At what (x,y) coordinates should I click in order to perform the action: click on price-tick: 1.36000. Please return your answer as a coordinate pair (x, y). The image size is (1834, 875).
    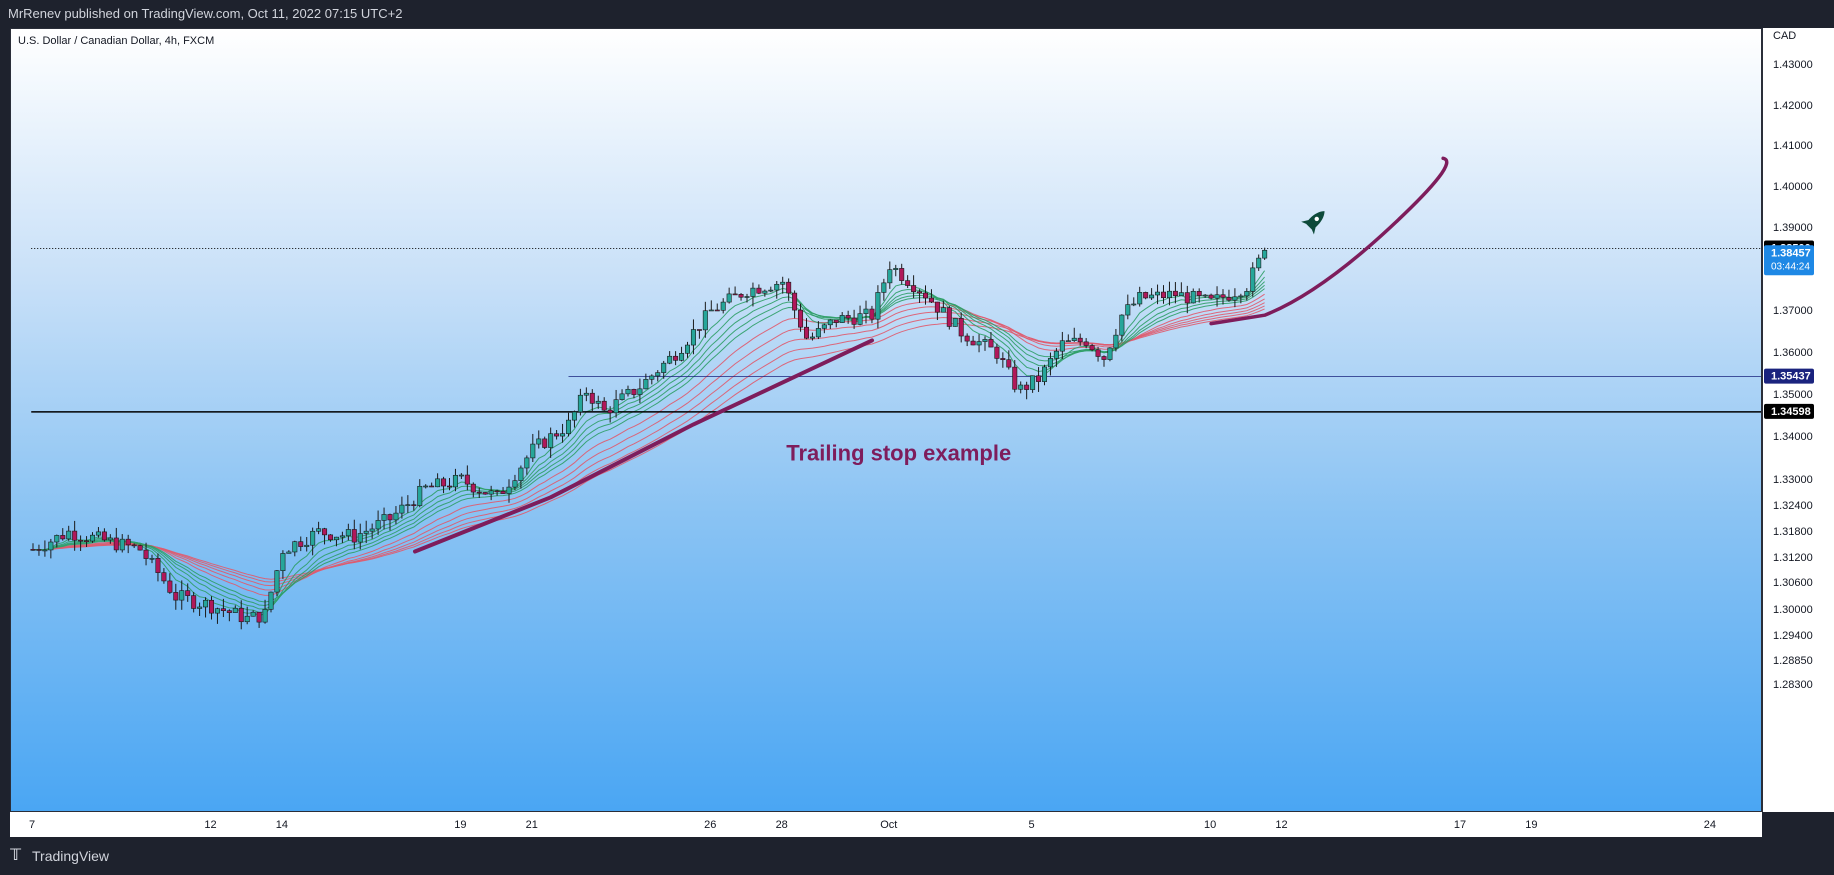
    Looking at the image, I should click on (1793, 353).